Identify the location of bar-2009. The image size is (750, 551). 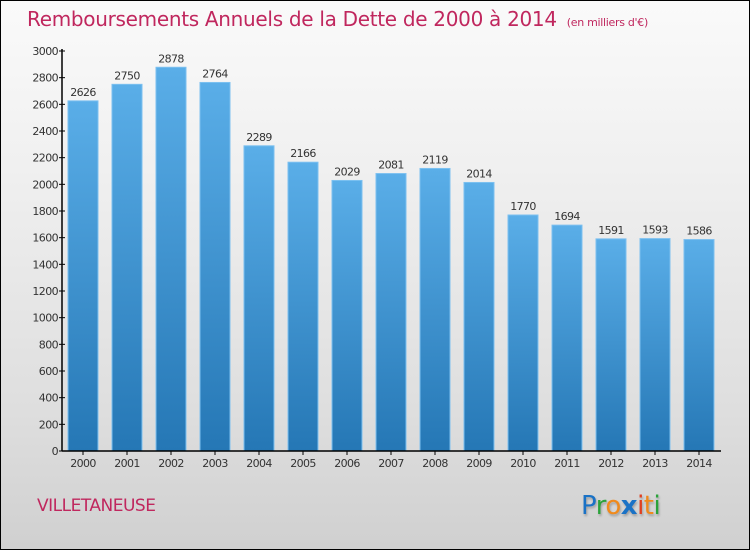
(479, 316).